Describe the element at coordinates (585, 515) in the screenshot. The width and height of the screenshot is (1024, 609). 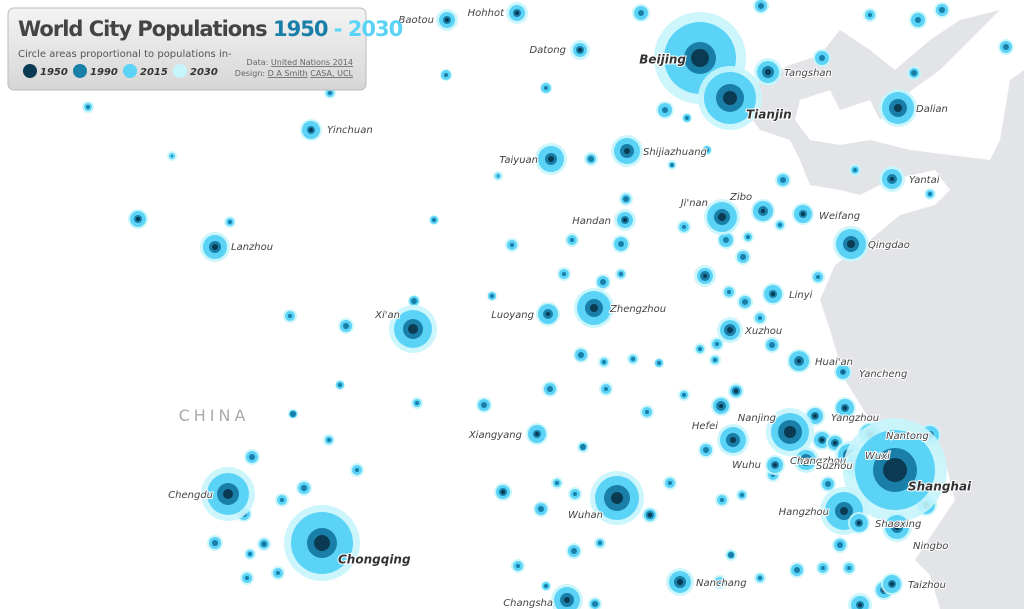
I see `city-label: Wuhan` at that location.